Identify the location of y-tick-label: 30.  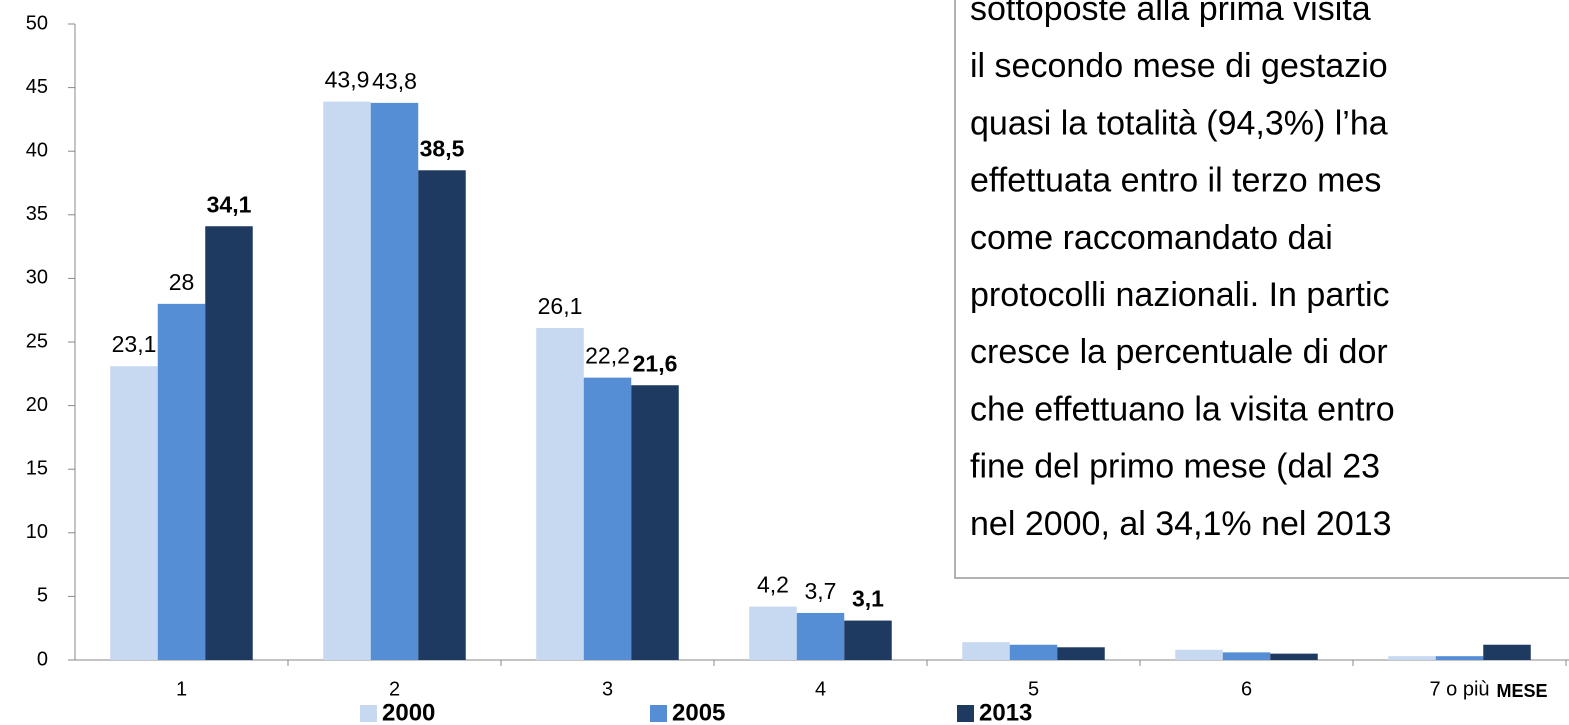
(37, 278).